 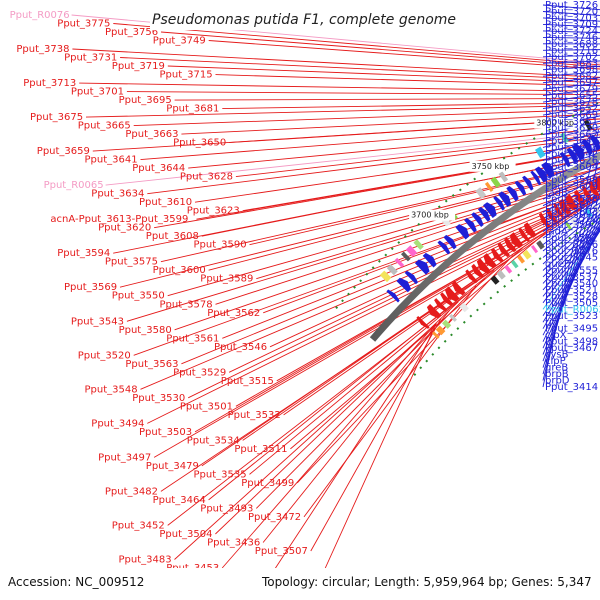 What do you see at coordinates (571, 96) in the screenshot?
I see `gene-label: Pput_3655` at bounding box center [571, 96].